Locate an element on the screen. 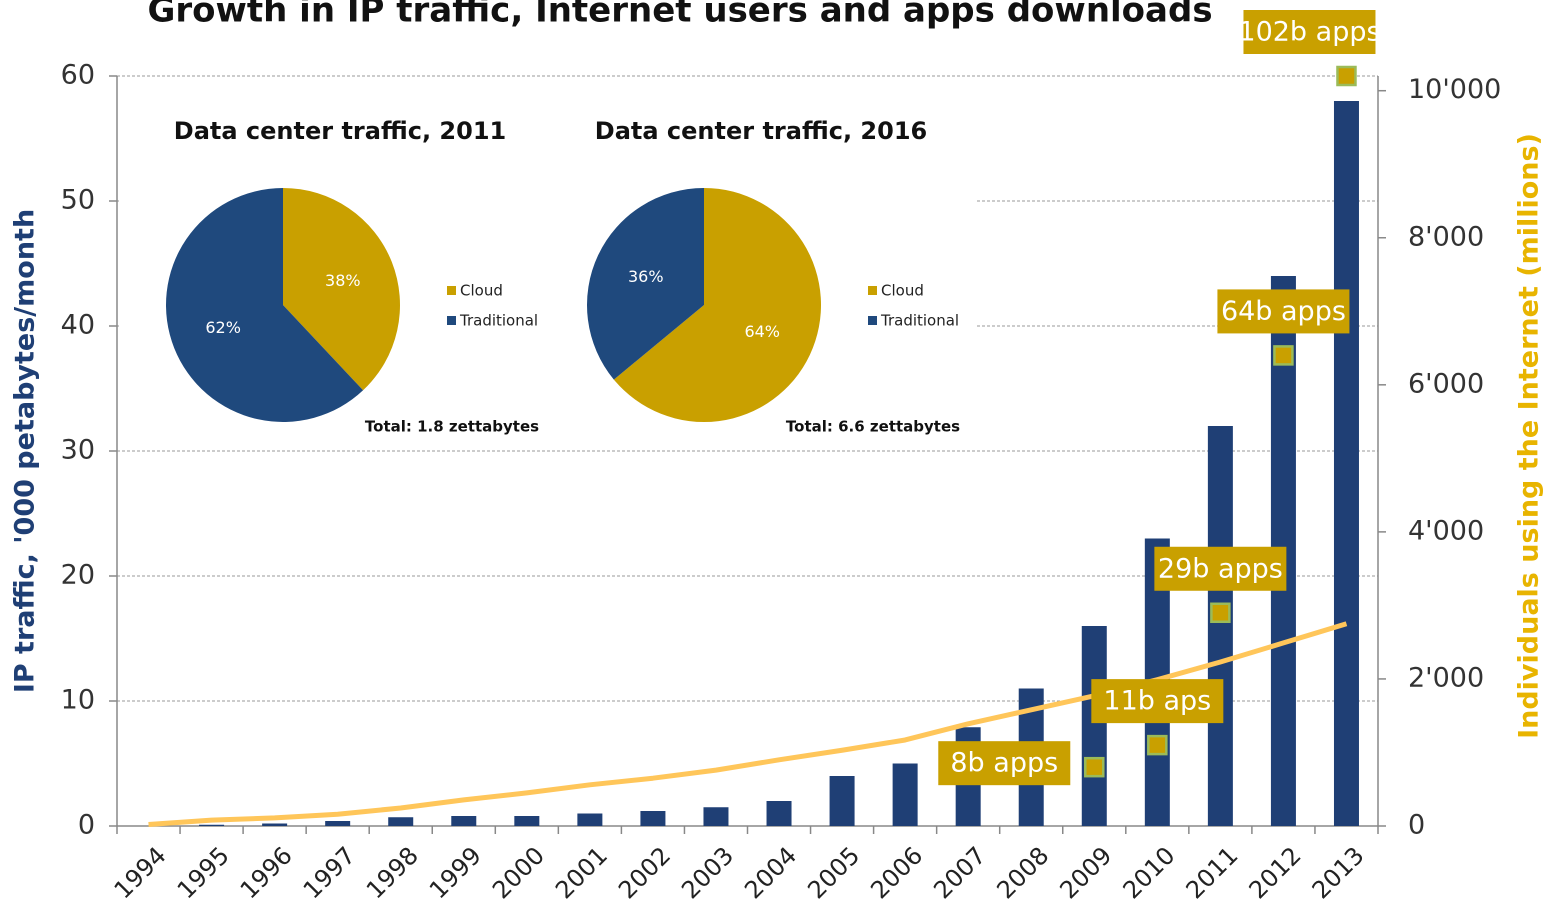 This screenshot has width=1547, height=916. x-tick-label: 2003 is located at coordinates (707, 872).